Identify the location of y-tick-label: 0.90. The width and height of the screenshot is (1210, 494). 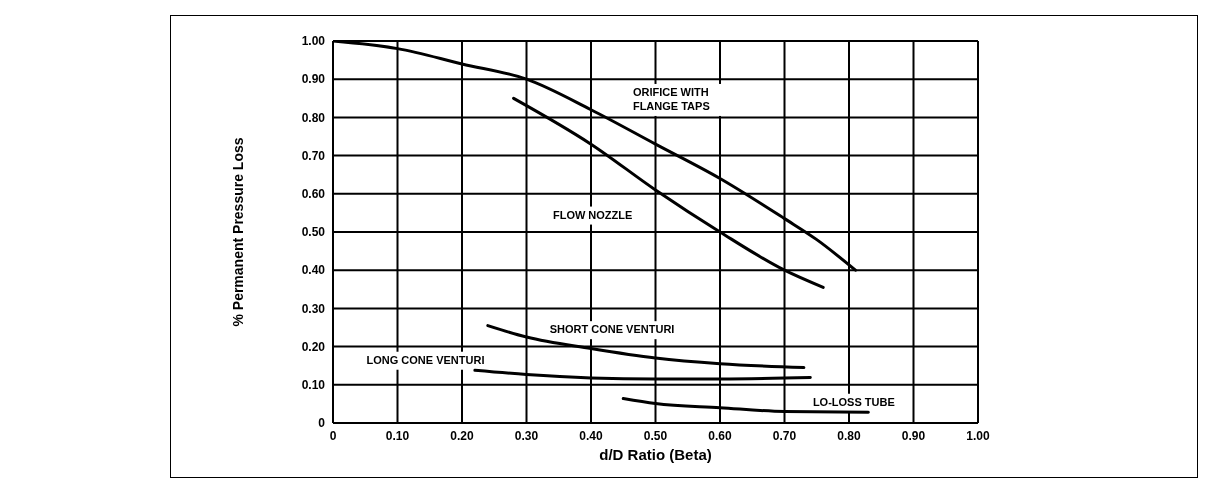
(313, 79).